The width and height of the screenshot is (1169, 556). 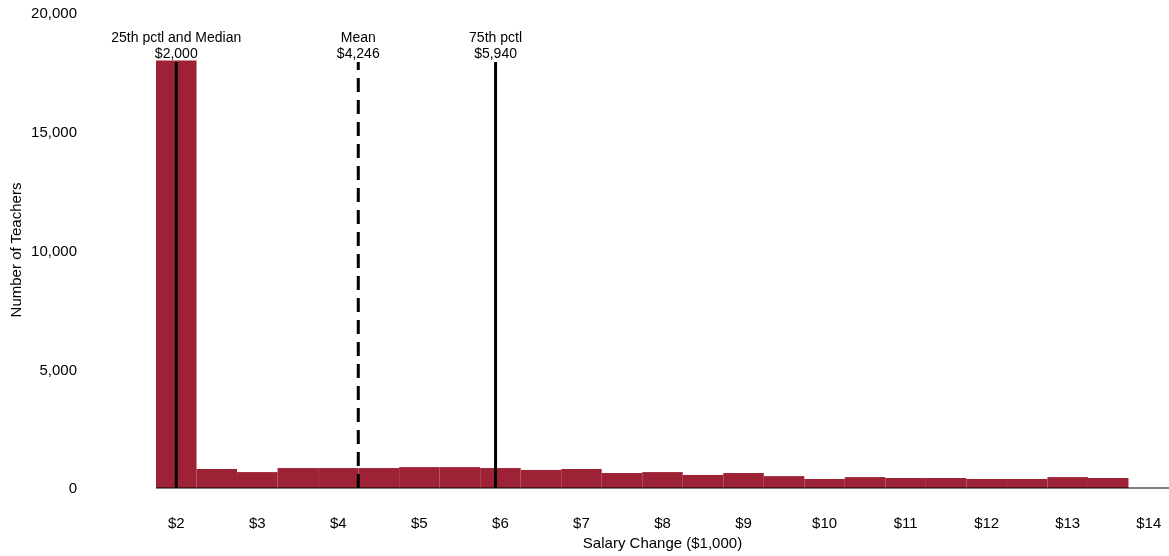 What do you see at coordinates (987, 523) in the screenshot?
I see `x-tick-label: $12` at bounding box center [987, 523].